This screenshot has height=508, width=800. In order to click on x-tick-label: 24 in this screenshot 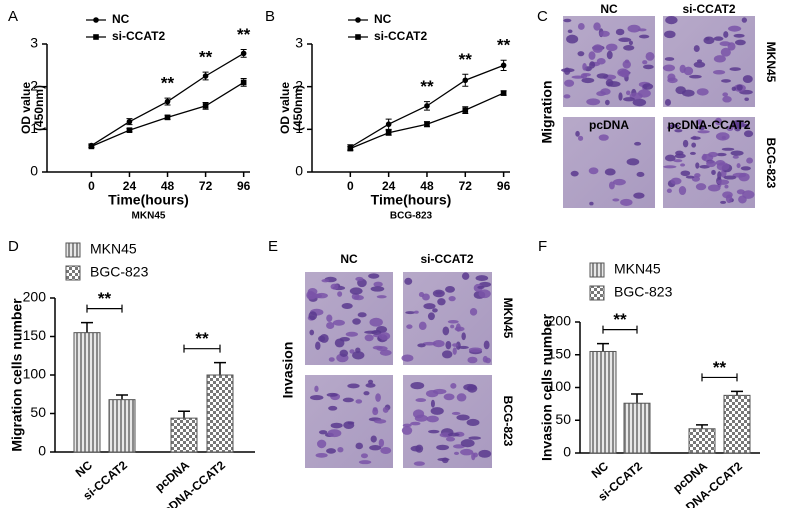, I will do `click(130, 186)`.